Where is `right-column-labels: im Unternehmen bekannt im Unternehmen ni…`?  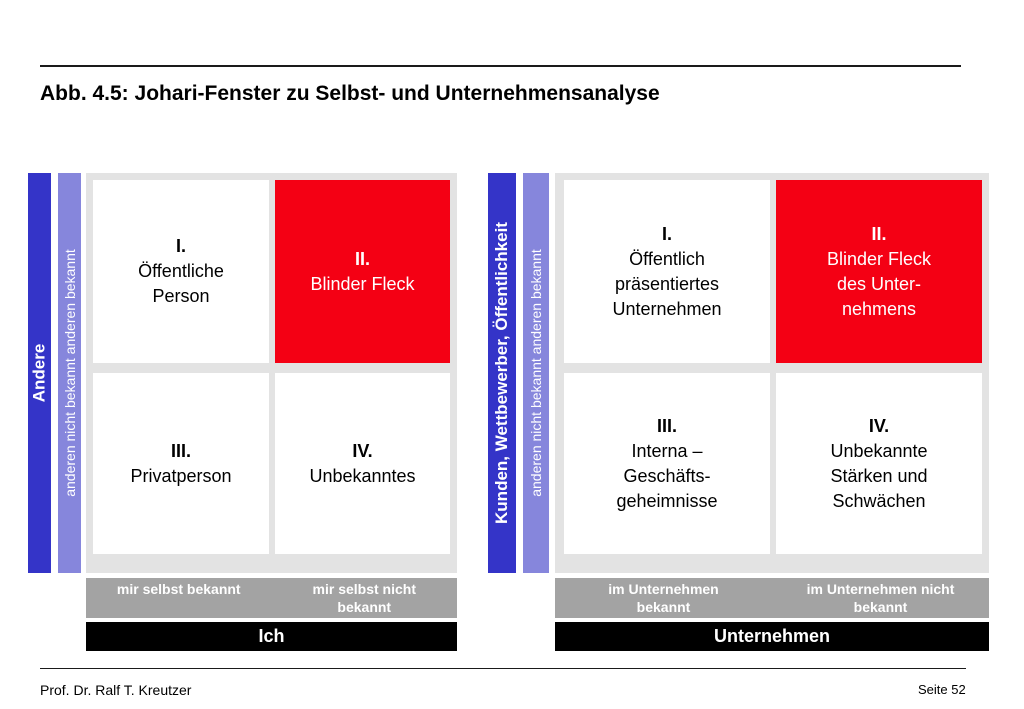
right-column-labels: im Unternehmen bekannt im Unternehmen ni… is located at coordinates (772, 598).